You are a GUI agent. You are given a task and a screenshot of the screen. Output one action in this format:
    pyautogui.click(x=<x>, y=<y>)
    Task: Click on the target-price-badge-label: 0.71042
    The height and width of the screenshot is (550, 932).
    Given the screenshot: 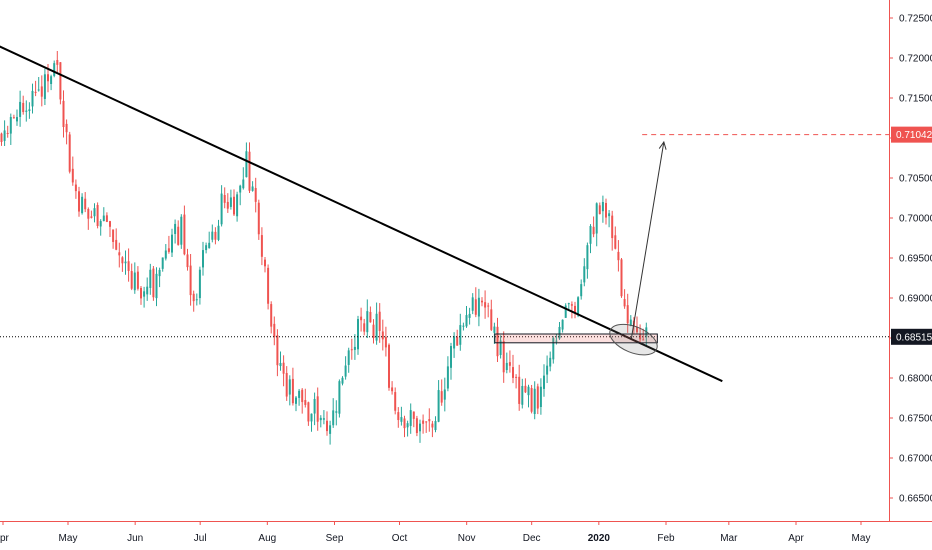 What is the action you would take?
    pyautogui.click(x=914, y=135)
    